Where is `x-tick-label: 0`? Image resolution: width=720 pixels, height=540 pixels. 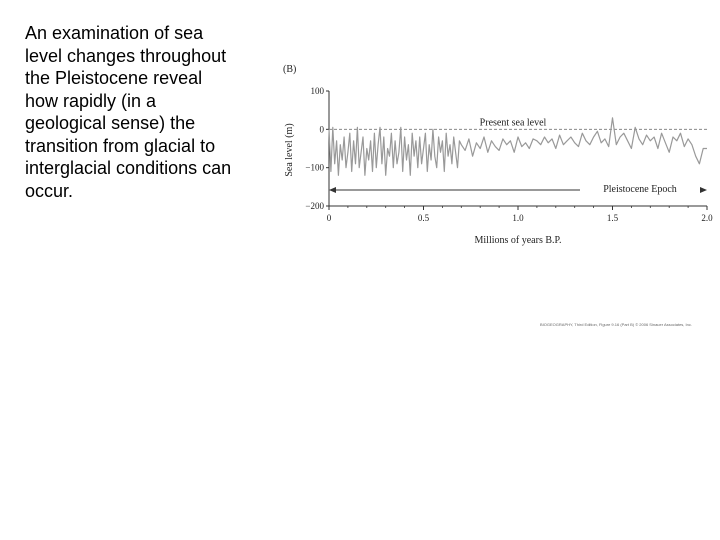 x-tick-label: 0 is located at coordinates (329, 218).